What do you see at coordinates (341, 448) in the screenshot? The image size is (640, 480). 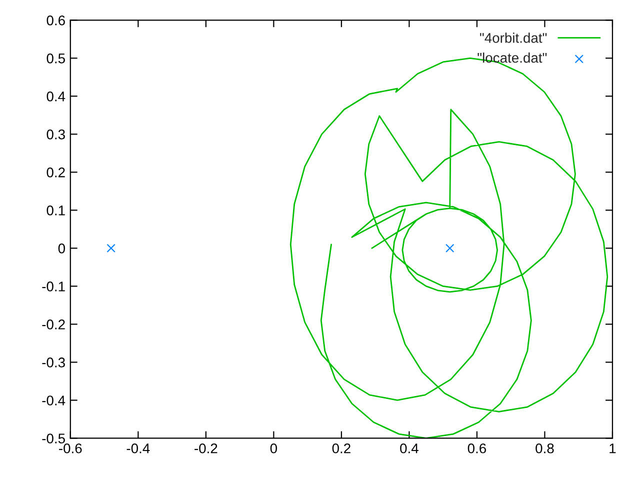 I see `x-tick-label: 0.2` at bounding box center [341, 448].